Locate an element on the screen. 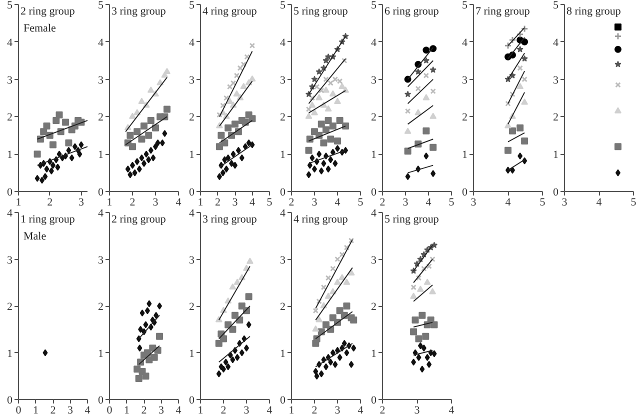  x-tick-label: 0 is located at coordinates (19, 410).